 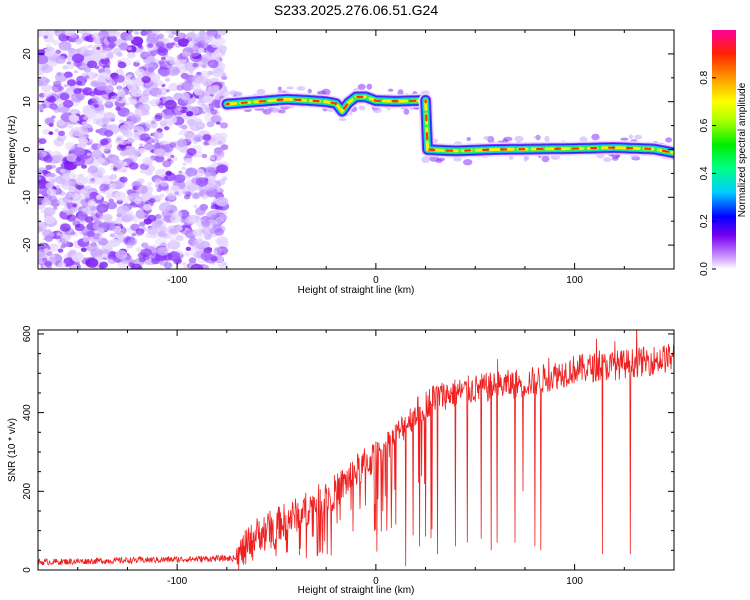 What do you see at coordinates (27, 102) in the screenshot?
I see `spectrogram-y-tick-label: 10` at bounding box center [27, 102].